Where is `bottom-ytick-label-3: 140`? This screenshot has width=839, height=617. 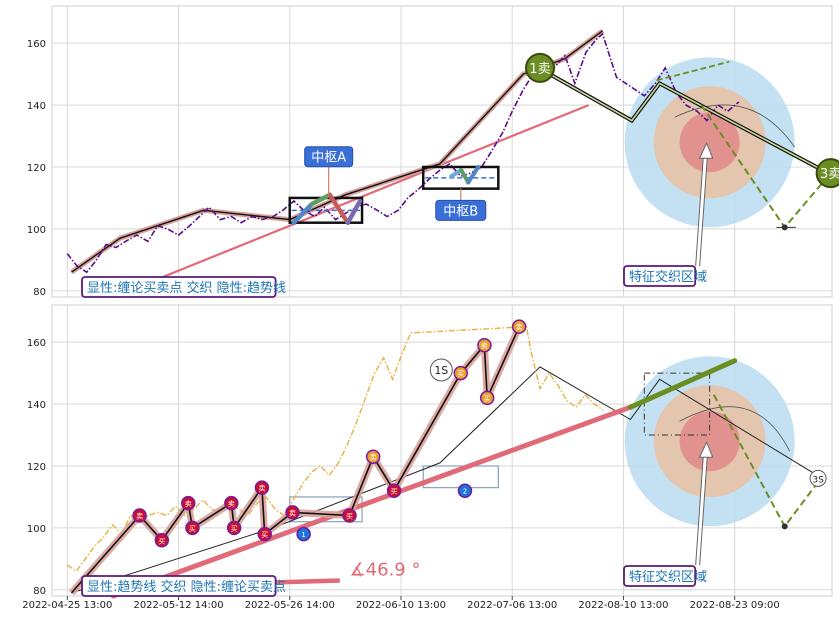 bottom-ytick-label-3: 140 is located at coordinates (36, 405).